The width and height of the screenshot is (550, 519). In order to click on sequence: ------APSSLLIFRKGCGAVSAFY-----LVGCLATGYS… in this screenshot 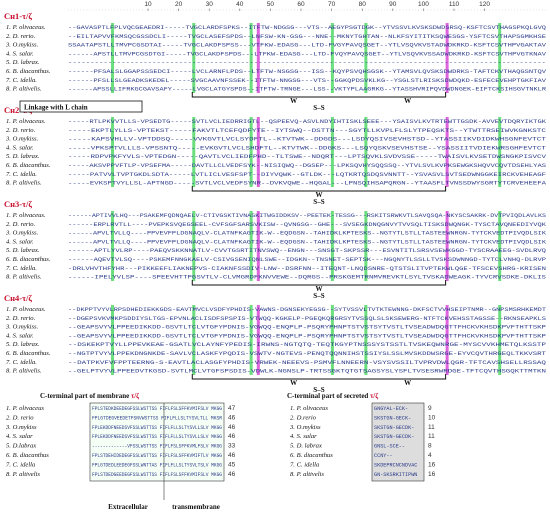, I will do `click(307, 90)`.